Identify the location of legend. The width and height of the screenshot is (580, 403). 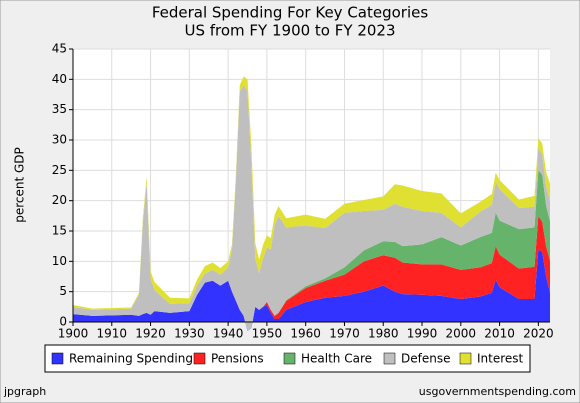
(287, 358).